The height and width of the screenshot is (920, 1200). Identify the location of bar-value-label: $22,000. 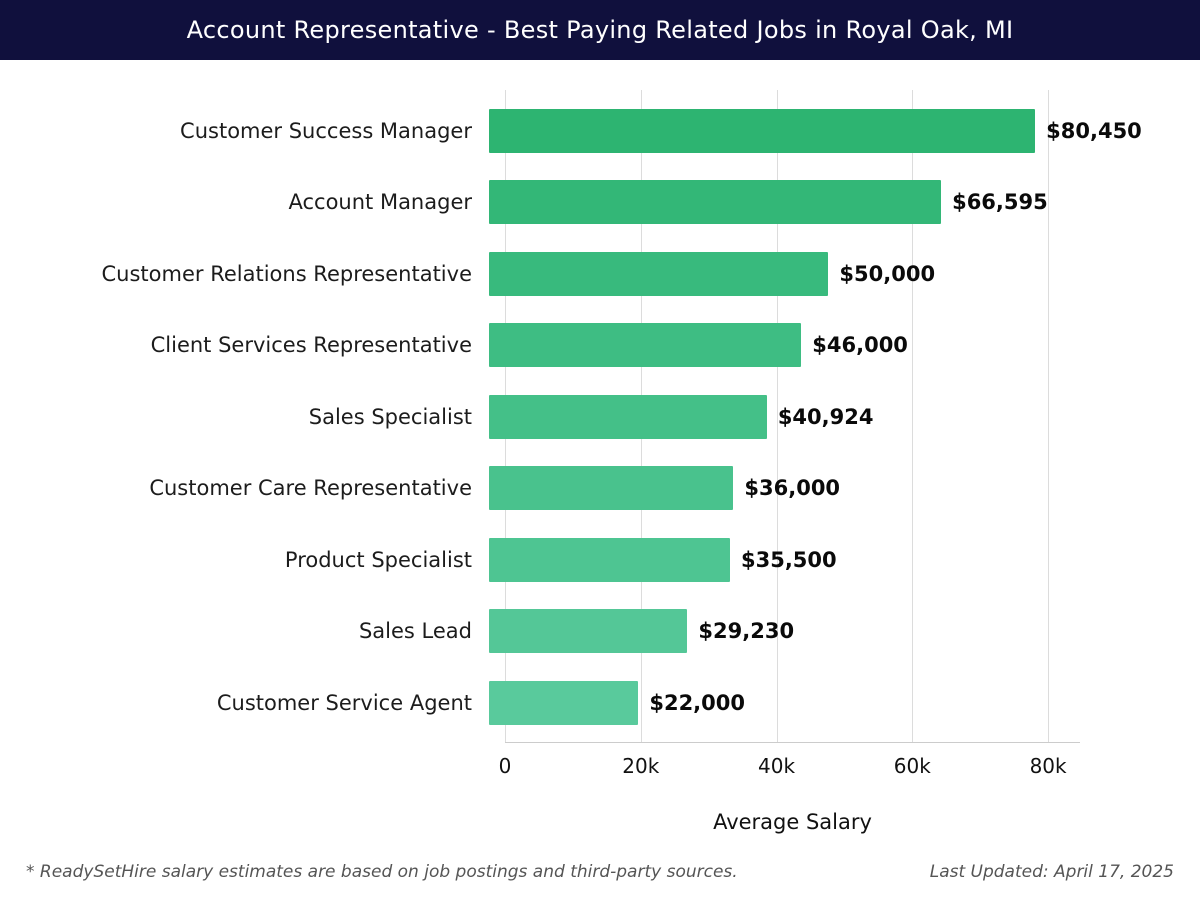
(697, 702).